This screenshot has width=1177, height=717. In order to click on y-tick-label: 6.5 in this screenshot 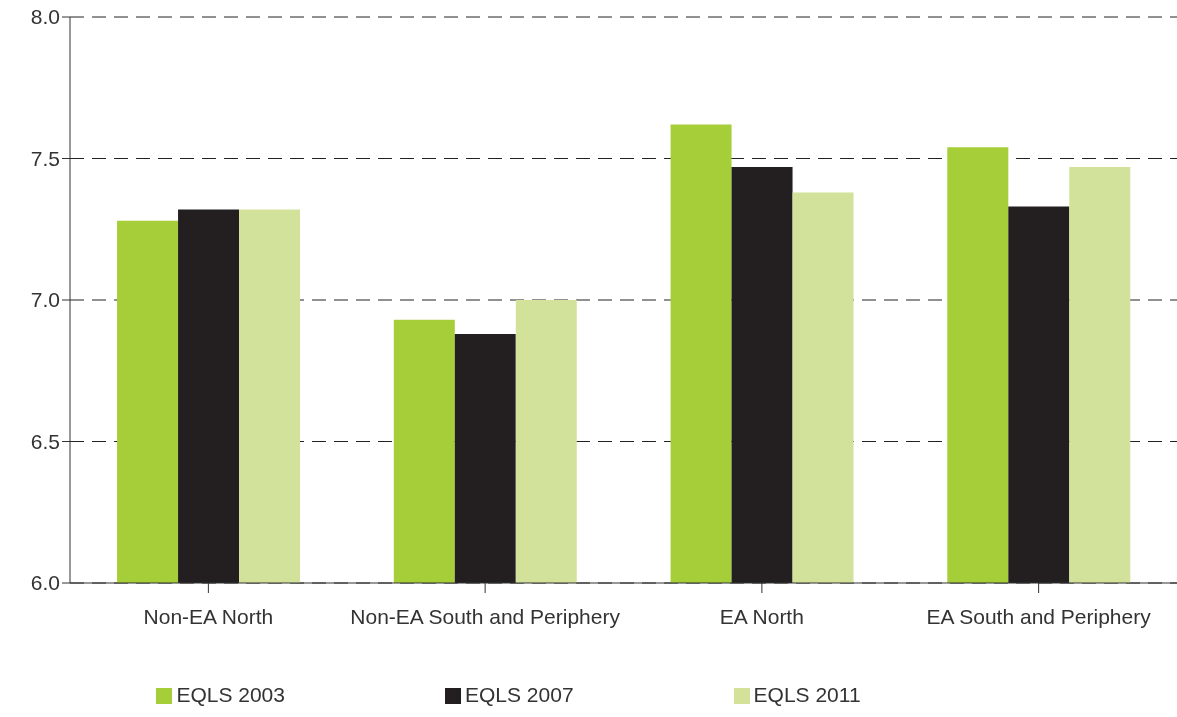, I will do `click(45, 441)`.